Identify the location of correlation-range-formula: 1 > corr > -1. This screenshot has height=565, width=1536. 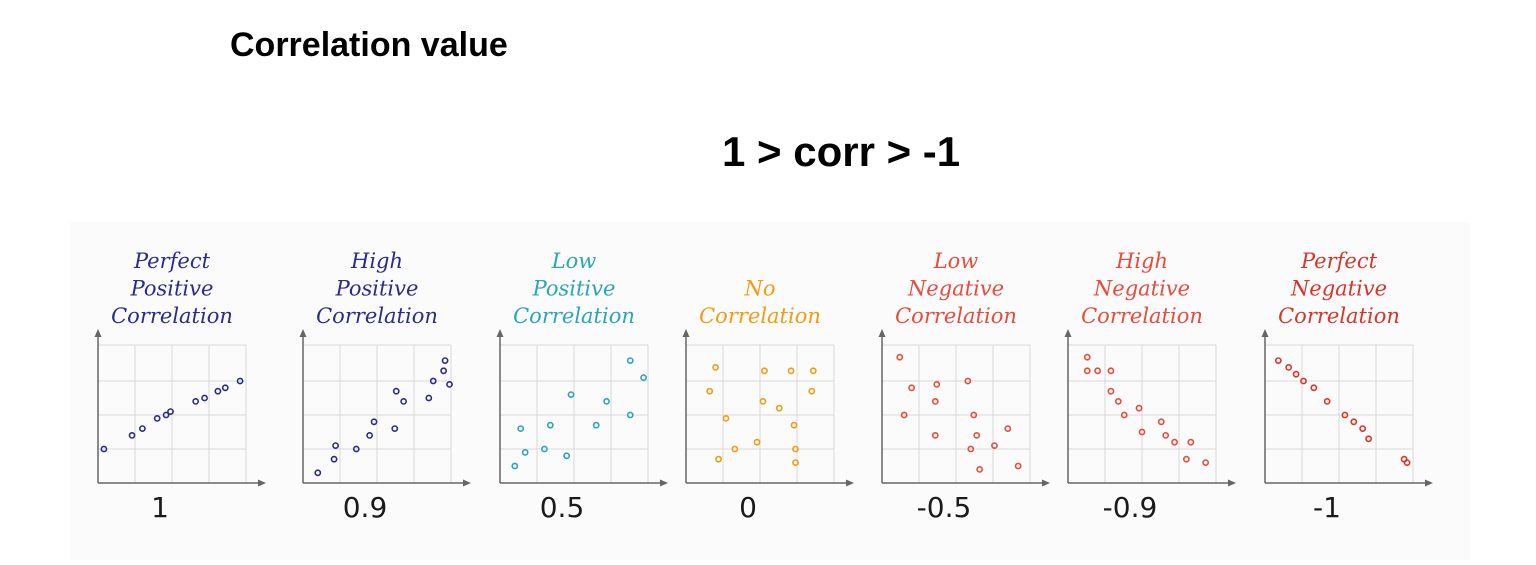
(841, 151).